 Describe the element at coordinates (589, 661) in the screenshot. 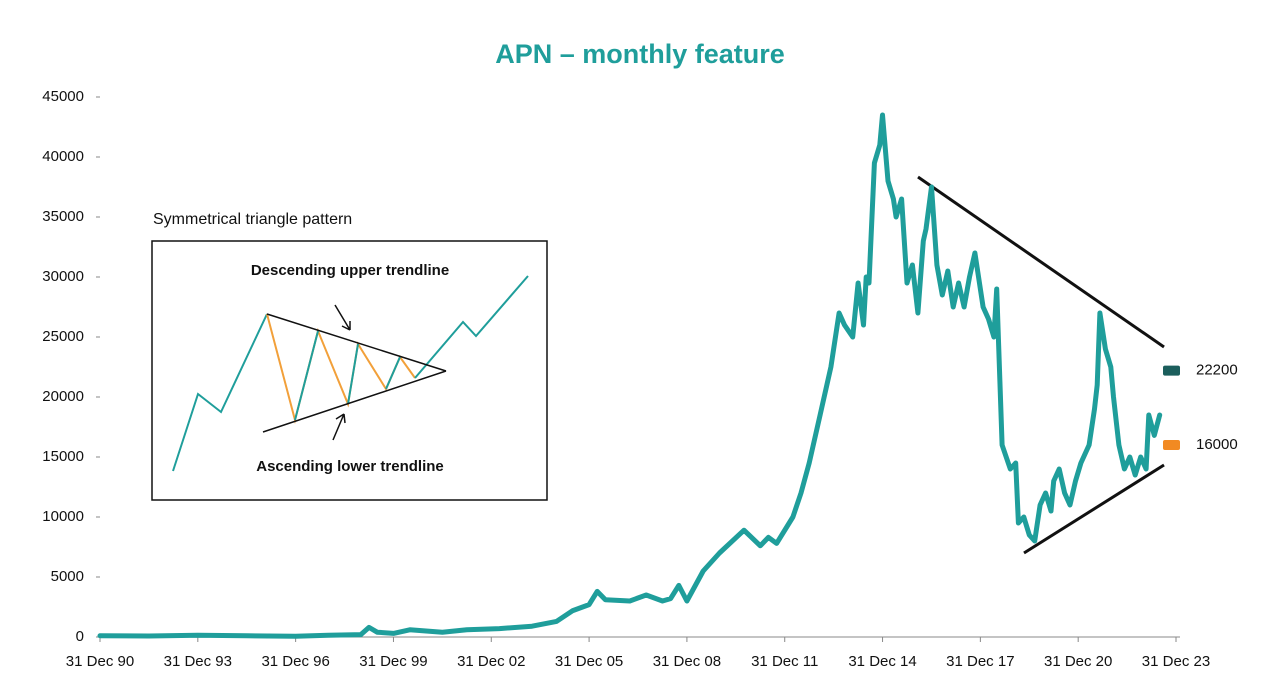

I see `x-tick-label: 31 Dec 05` at that location.